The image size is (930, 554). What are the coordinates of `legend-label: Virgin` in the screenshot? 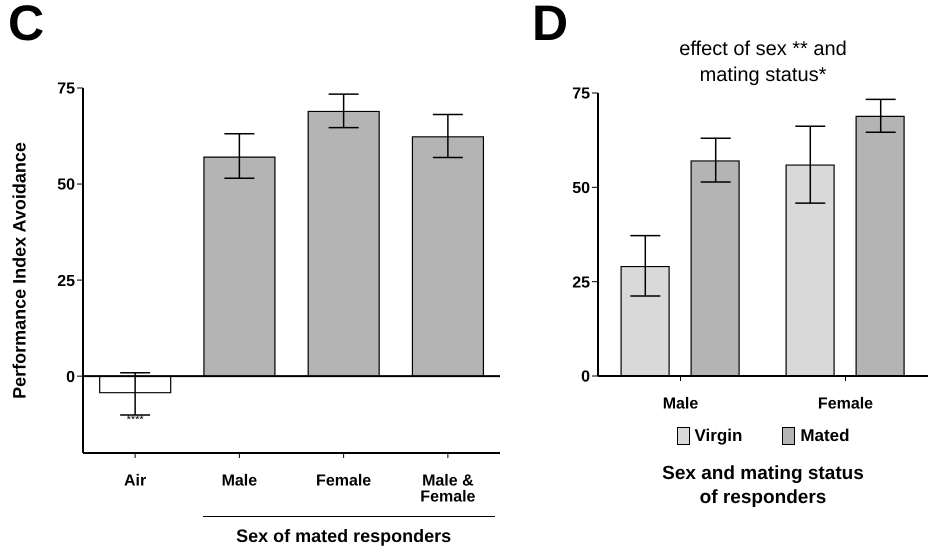 It's located at (718, 436).